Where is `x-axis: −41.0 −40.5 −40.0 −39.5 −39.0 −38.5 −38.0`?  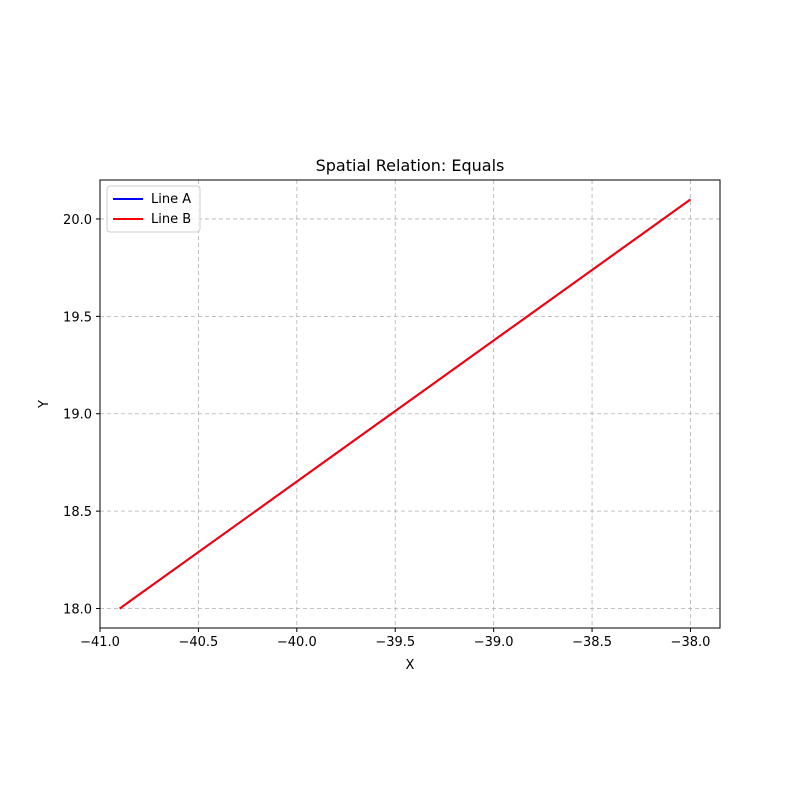 x-axis: −41.0 −40.5 −40.0 −39.5 −39.0 −38.5 −38.0 is located at coordinates (395, 639).